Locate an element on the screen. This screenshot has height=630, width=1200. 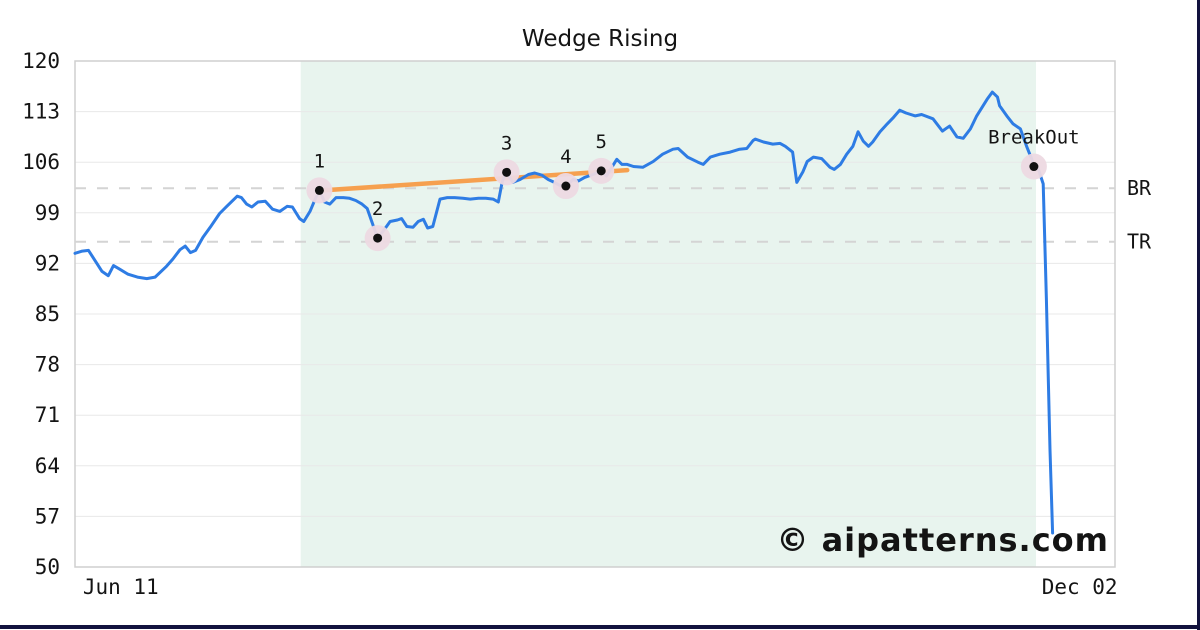
level-label-tr: TR is located at coordinates (1139, 242).